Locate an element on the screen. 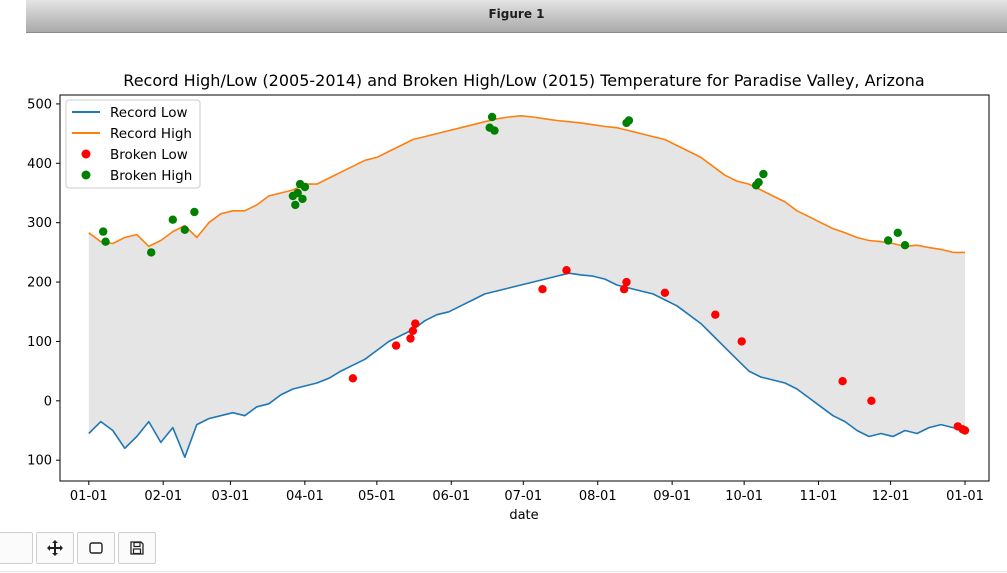 The height and width of the screenshot is (573, 1007). status-divider is located at coordinates (503, 571).